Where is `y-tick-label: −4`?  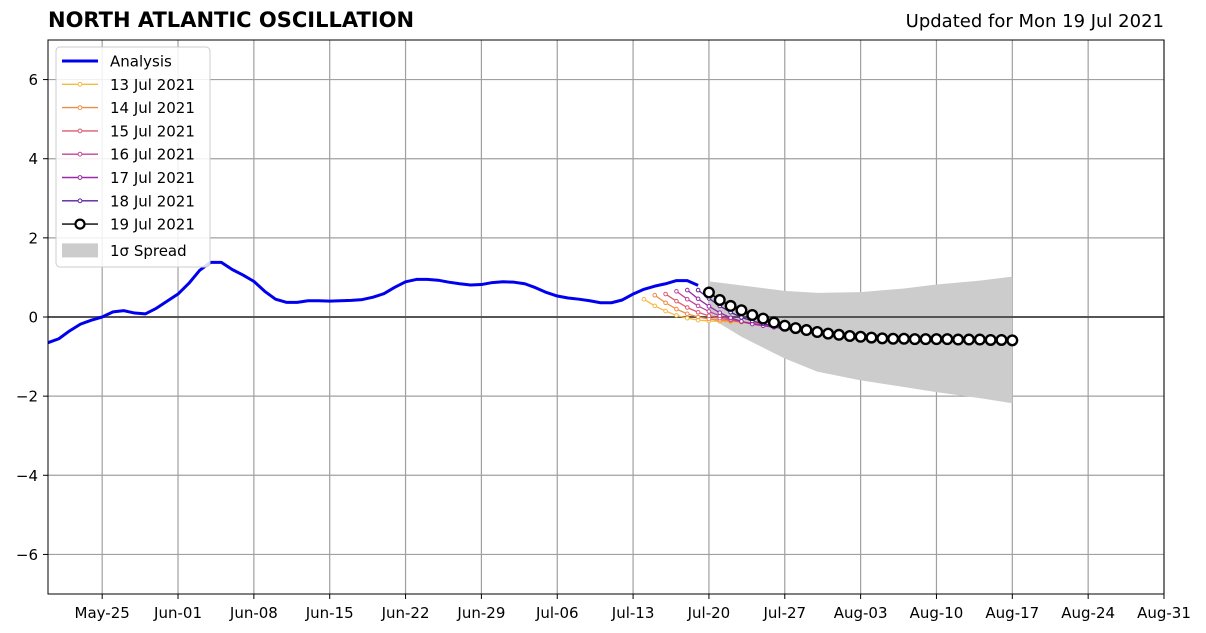
y-tick-label: −4 is located at coordinates (27, 476).